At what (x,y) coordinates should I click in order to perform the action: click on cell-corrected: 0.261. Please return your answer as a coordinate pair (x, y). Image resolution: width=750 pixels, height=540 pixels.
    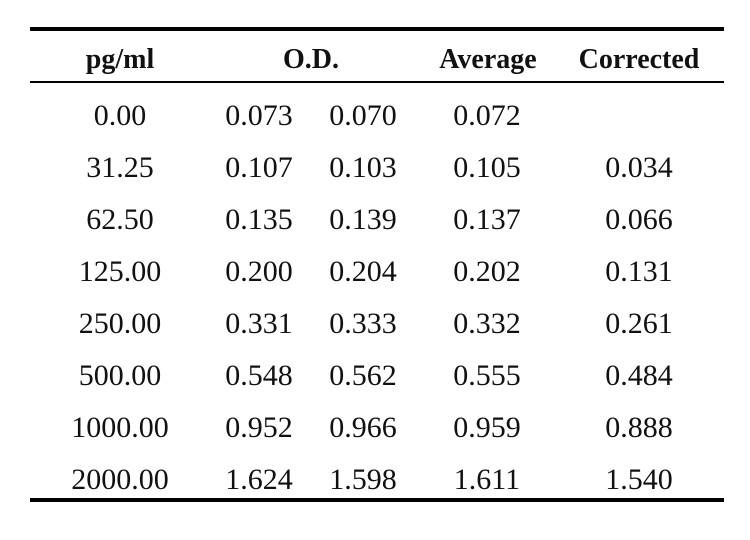
    Looking at the image, I should click on (639, 323).